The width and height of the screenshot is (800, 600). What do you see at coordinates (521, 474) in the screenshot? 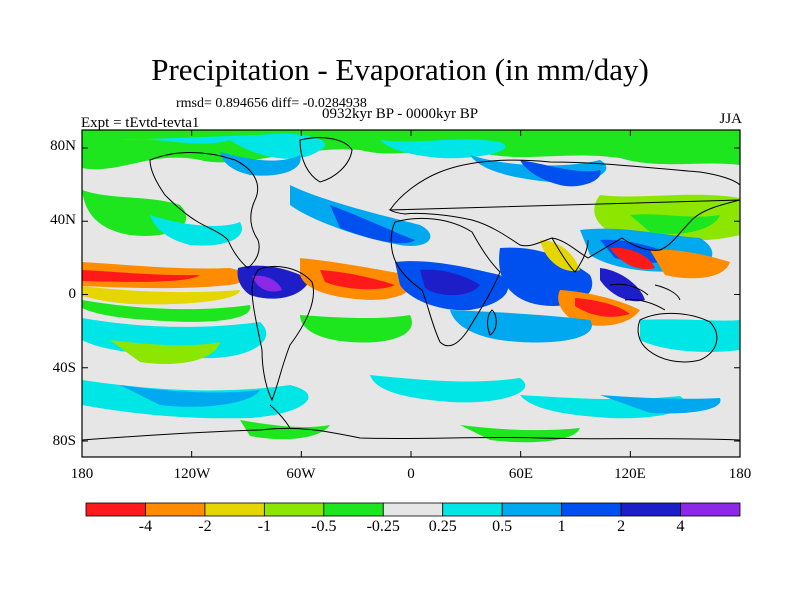
I see `lon-label: 60E` at bounding box center [521, 474].